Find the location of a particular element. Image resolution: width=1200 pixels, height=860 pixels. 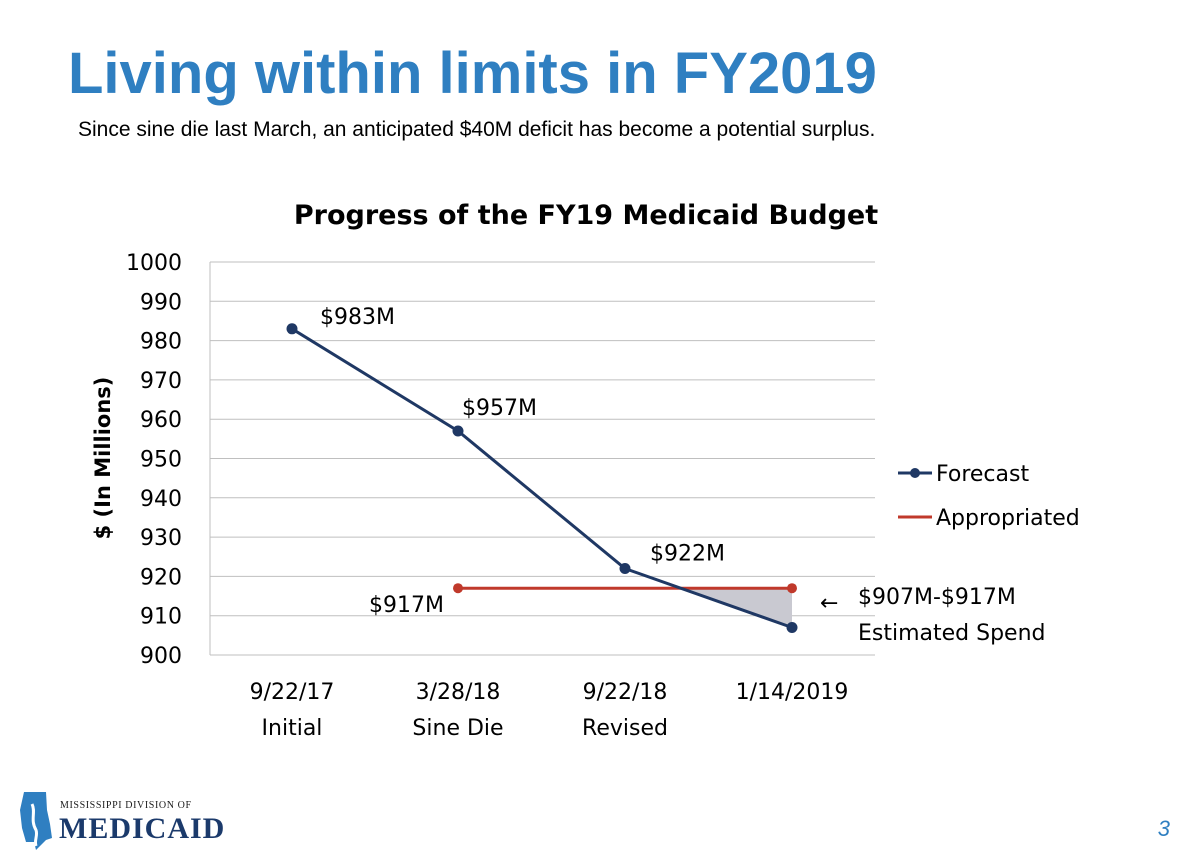

y-tick-label: 920 is located at coordinates (161, 577).